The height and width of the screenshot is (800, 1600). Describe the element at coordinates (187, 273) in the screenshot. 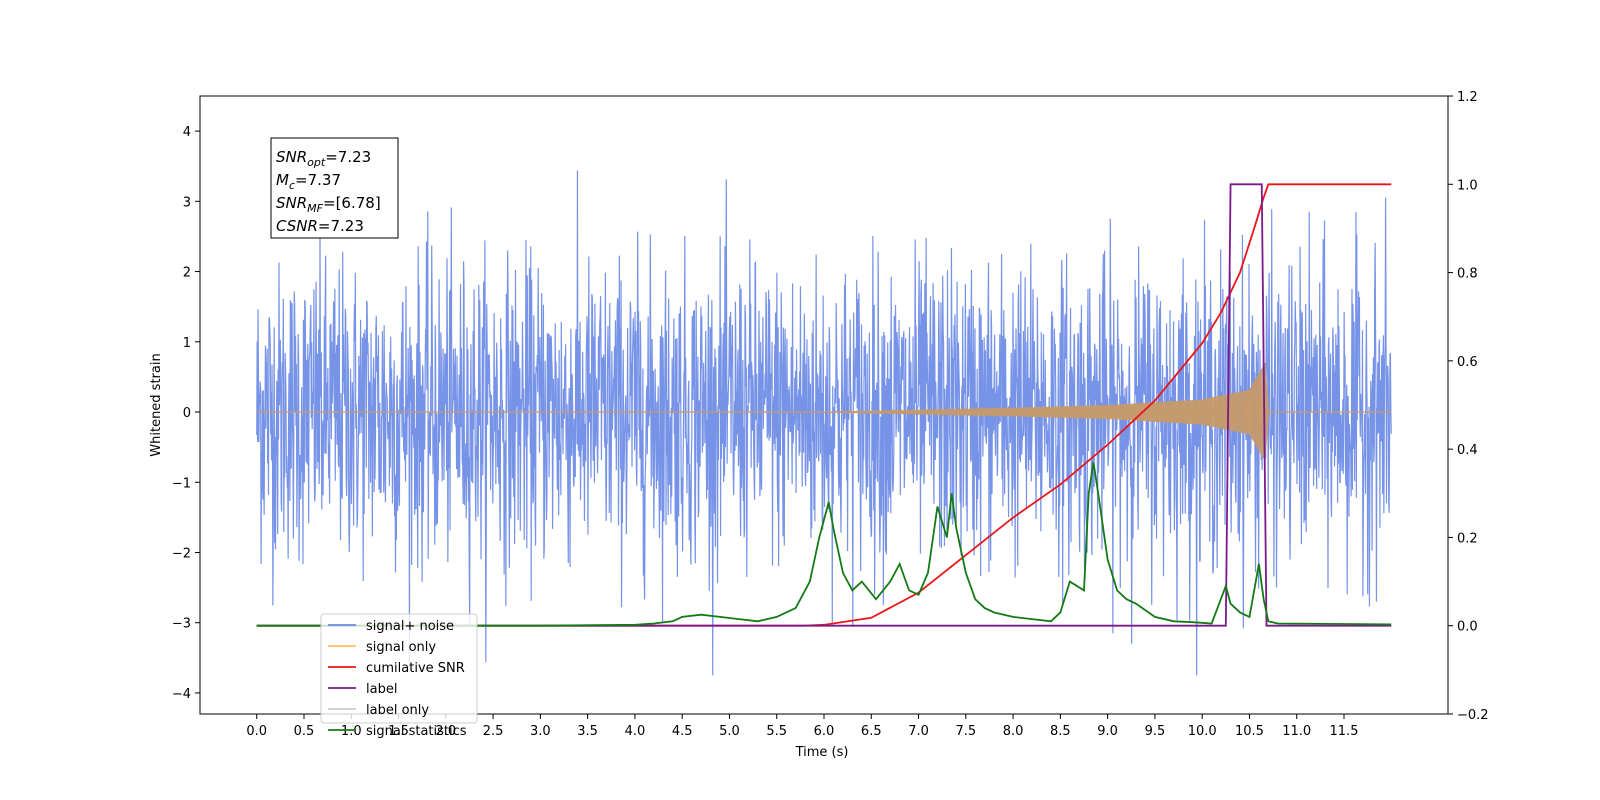

I see `y-tick-label: 2` at that location.